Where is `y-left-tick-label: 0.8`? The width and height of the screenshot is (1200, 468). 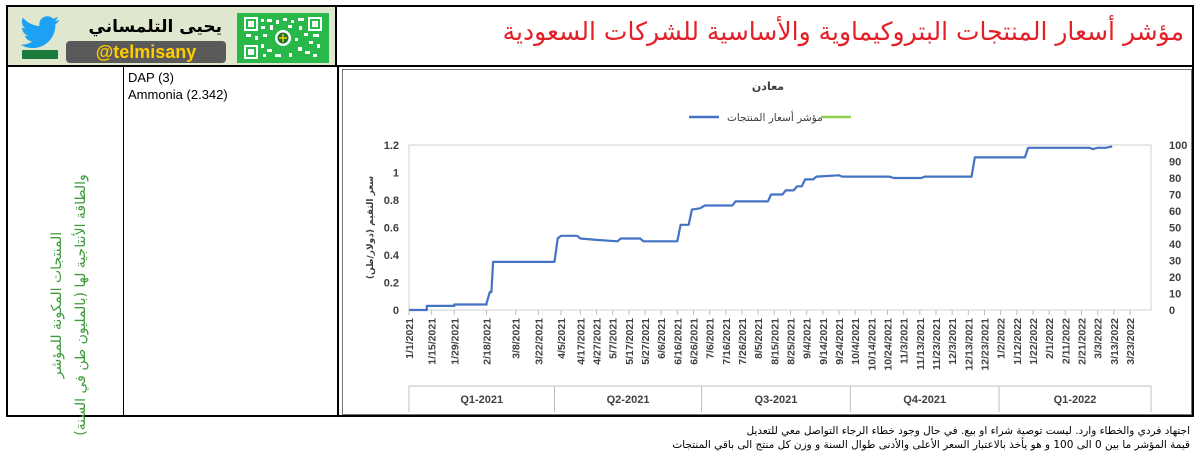 y-left-tick-label: 0.8 is located at coordinates (391, 201).